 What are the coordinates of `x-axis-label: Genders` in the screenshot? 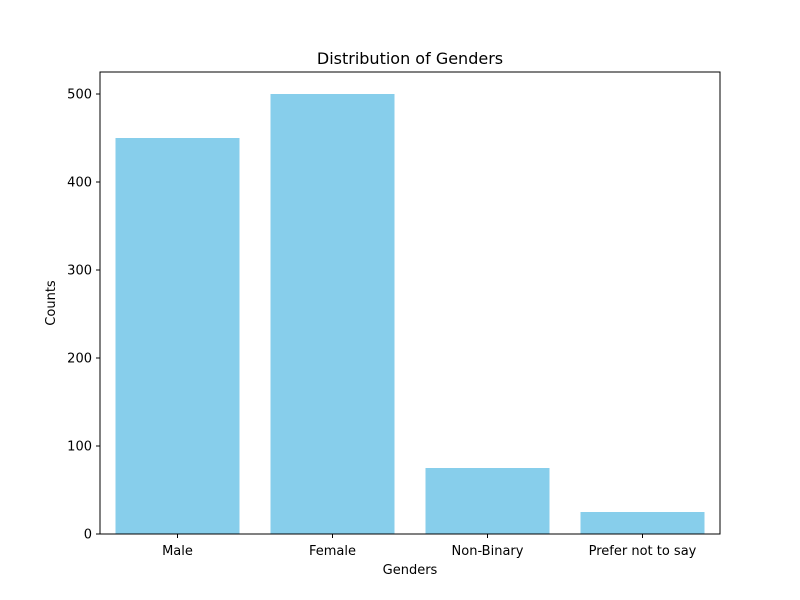 It's located at (410, 570).